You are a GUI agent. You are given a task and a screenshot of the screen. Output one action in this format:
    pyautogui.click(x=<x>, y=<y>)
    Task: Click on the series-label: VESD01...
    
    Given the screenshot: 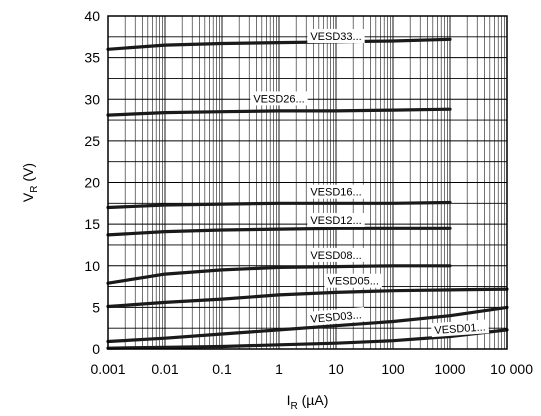 What is the action you would take?
    pyautogui.click(x=460, y=328)
    